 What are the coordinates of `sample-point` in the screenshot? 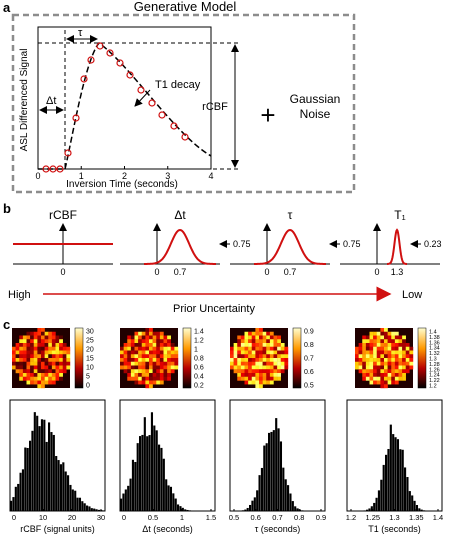 It's located at (76, 118).